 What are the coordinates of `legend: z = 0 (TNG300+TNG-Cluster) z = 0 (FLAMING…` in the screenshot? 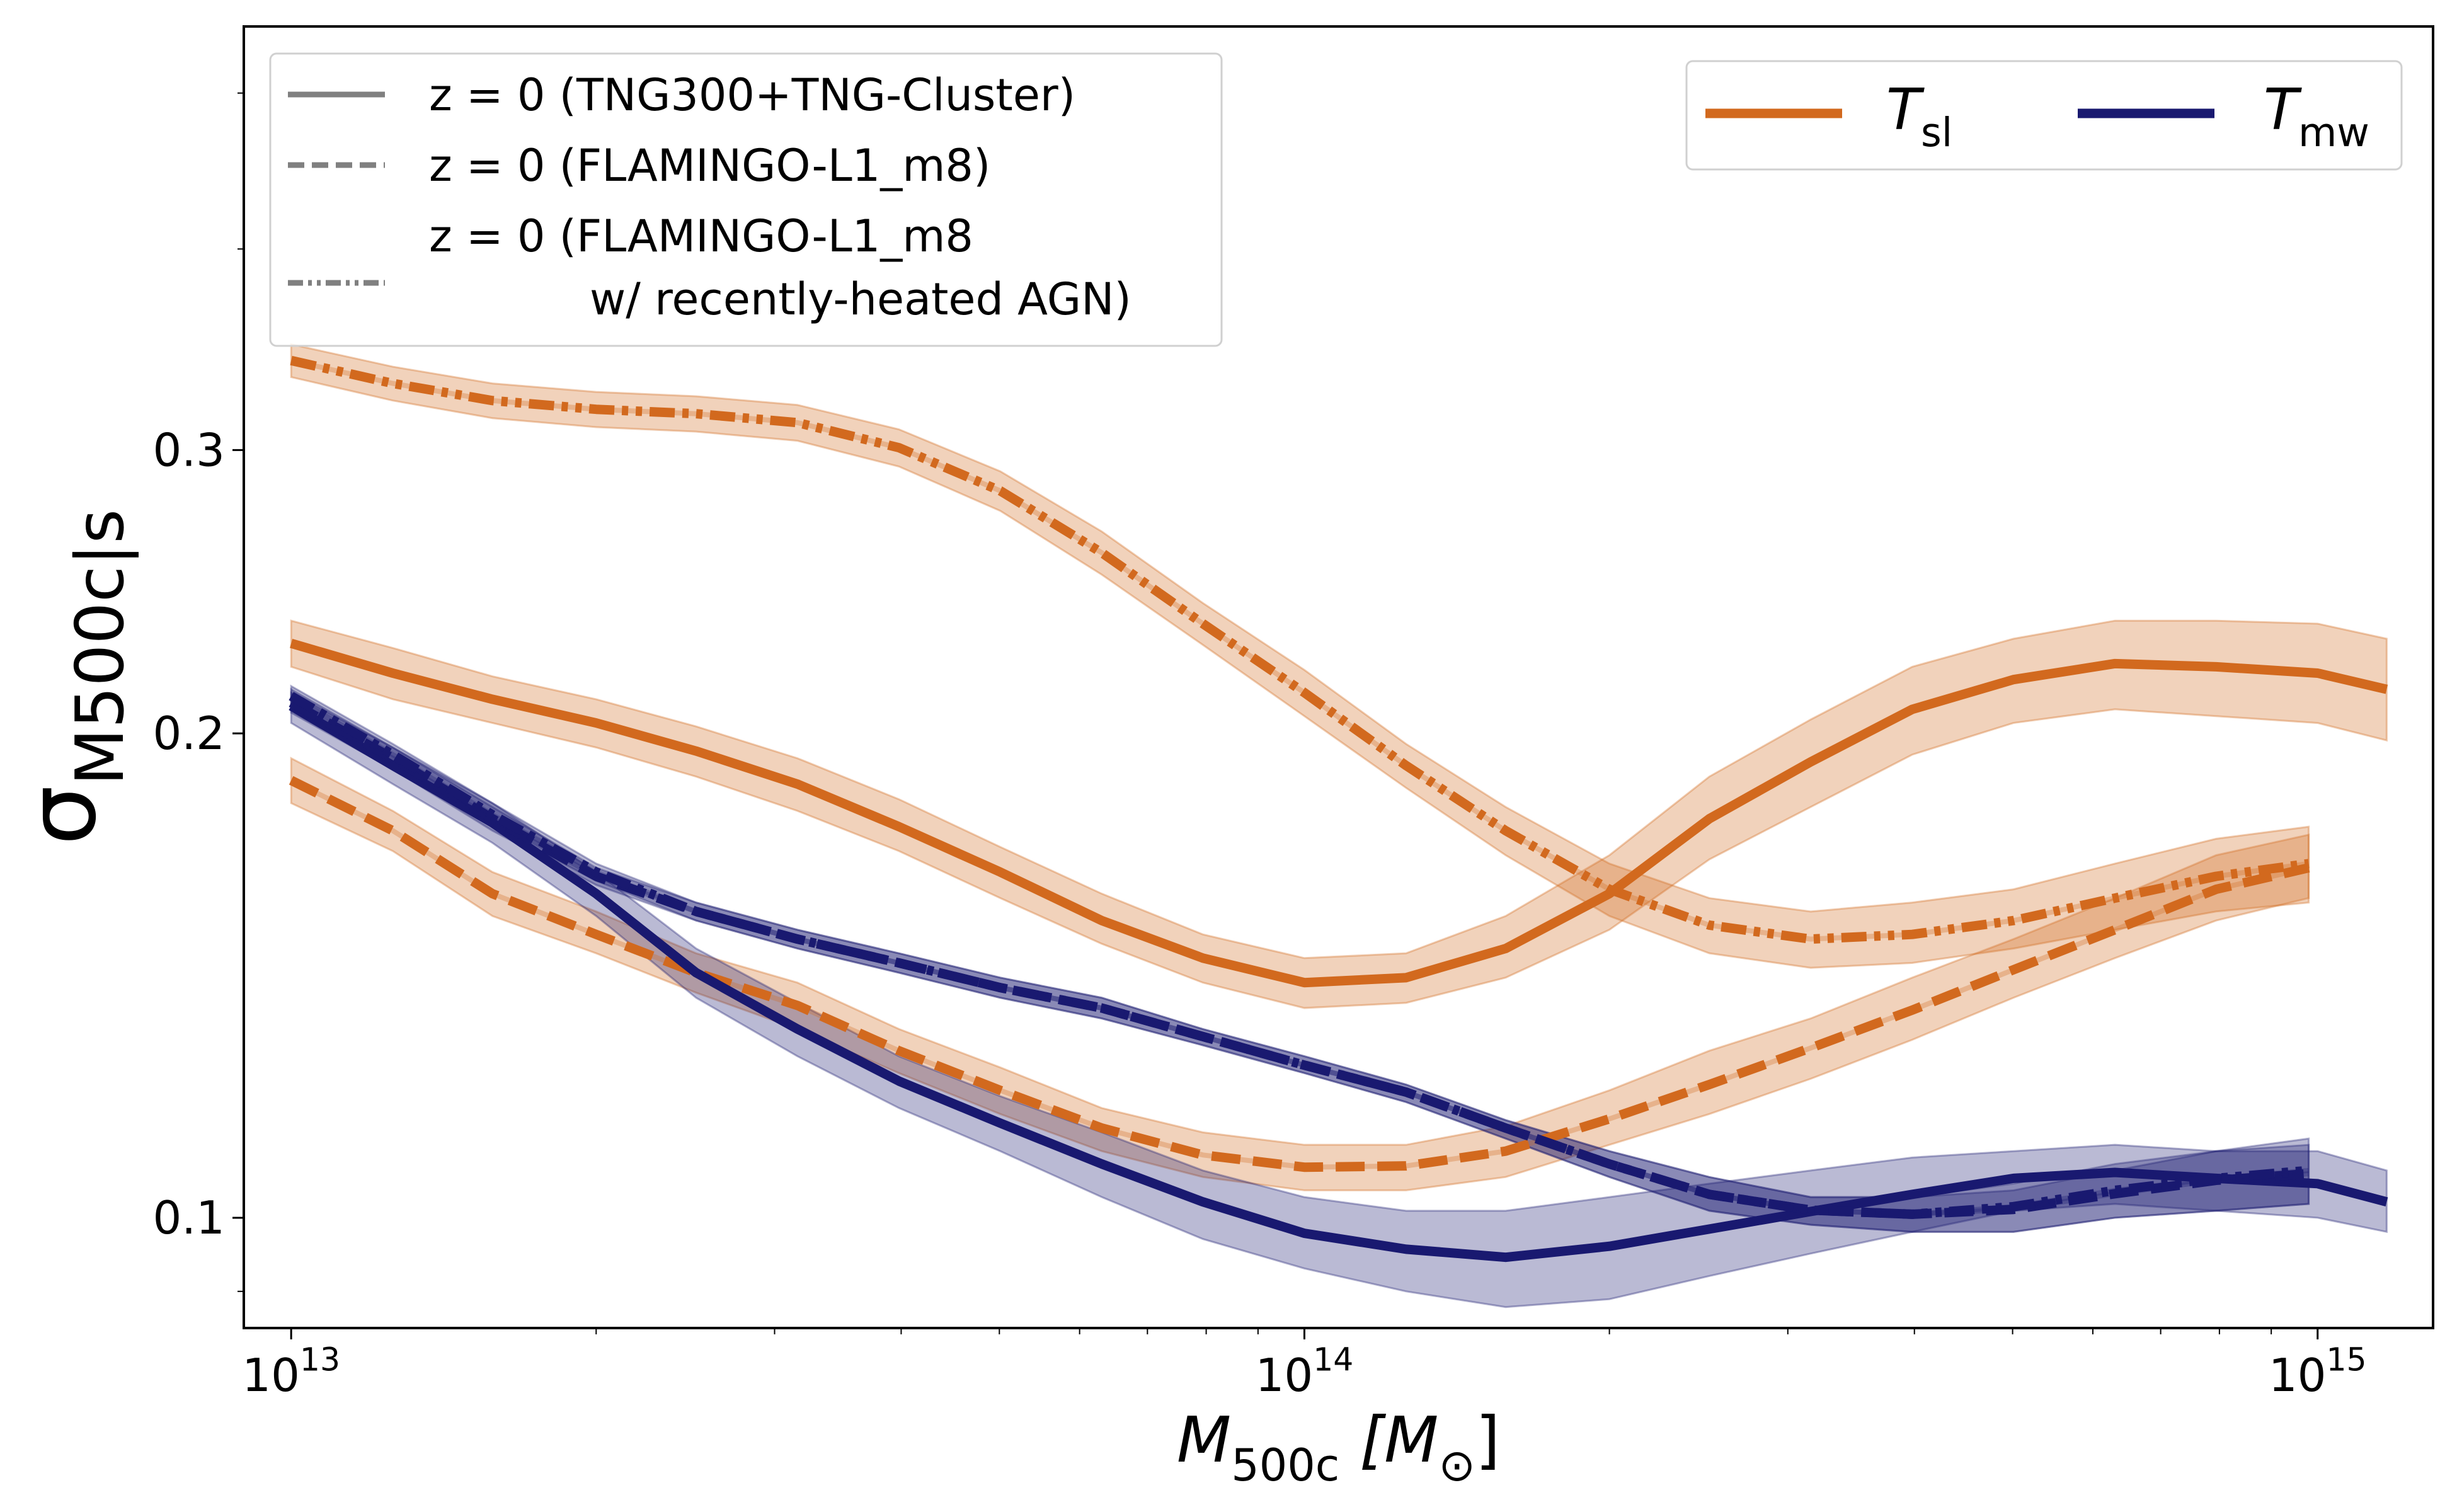 It's located at (746, 199).